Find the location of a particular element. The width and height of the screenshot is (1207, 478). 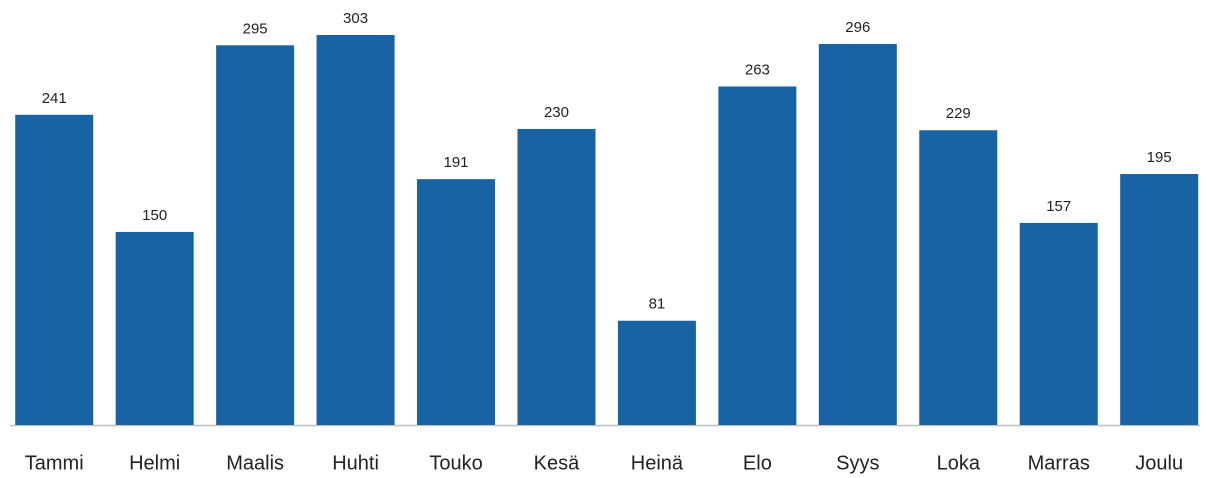

x-tick-label: Joulu is located at coordinates (1159, 463).